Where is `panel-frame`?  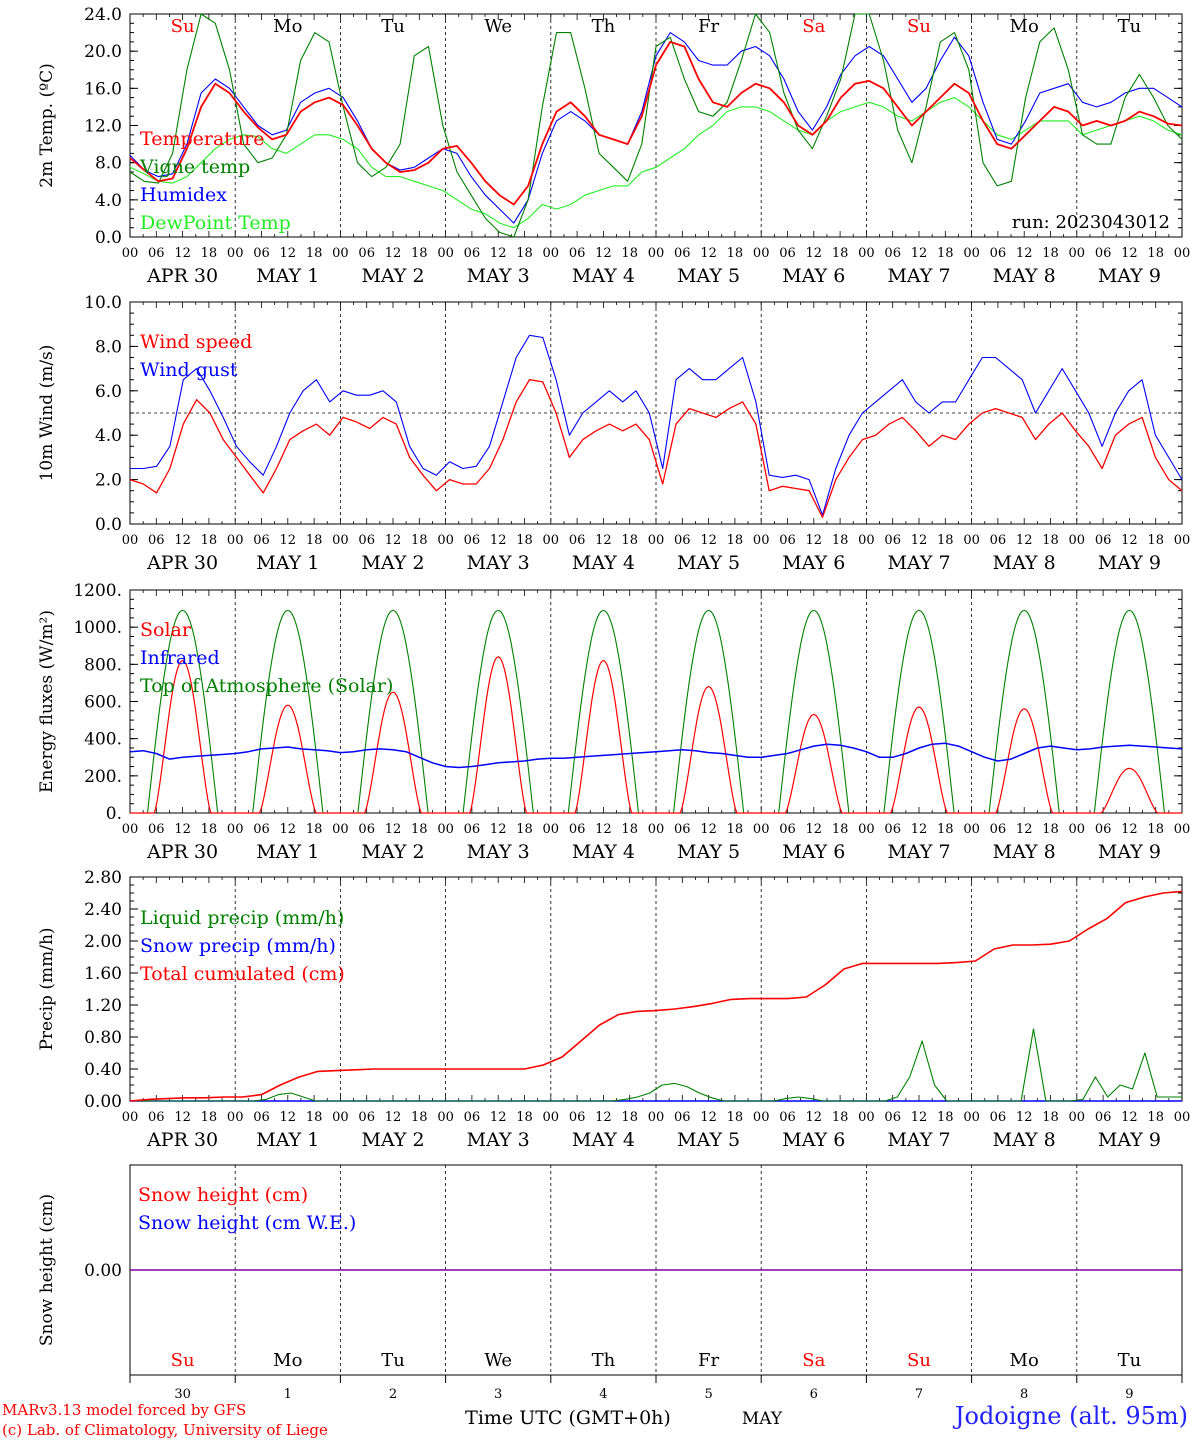
panel-frame is located at coordinates (656, 701).